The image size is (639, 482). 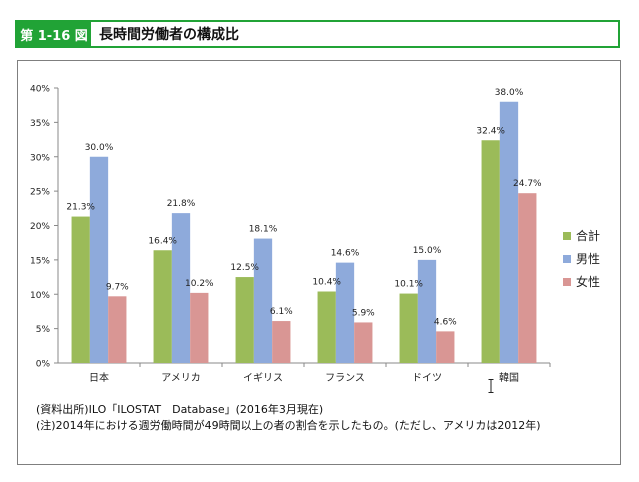 What do you see at coordinates (304, 373) in the screenshot?
I see `x-axis: 日本 アメリカ イギリス フランス ドイツ 韓国` at bounding box center [304, 373].